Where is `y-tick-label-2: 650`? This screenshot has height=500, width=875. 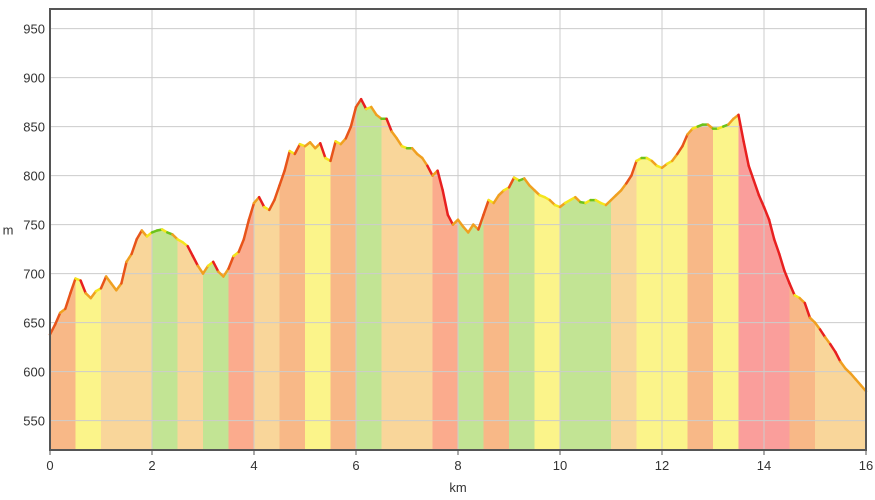
y-tick-label-2: 650 is located at coordinates (34, 323).